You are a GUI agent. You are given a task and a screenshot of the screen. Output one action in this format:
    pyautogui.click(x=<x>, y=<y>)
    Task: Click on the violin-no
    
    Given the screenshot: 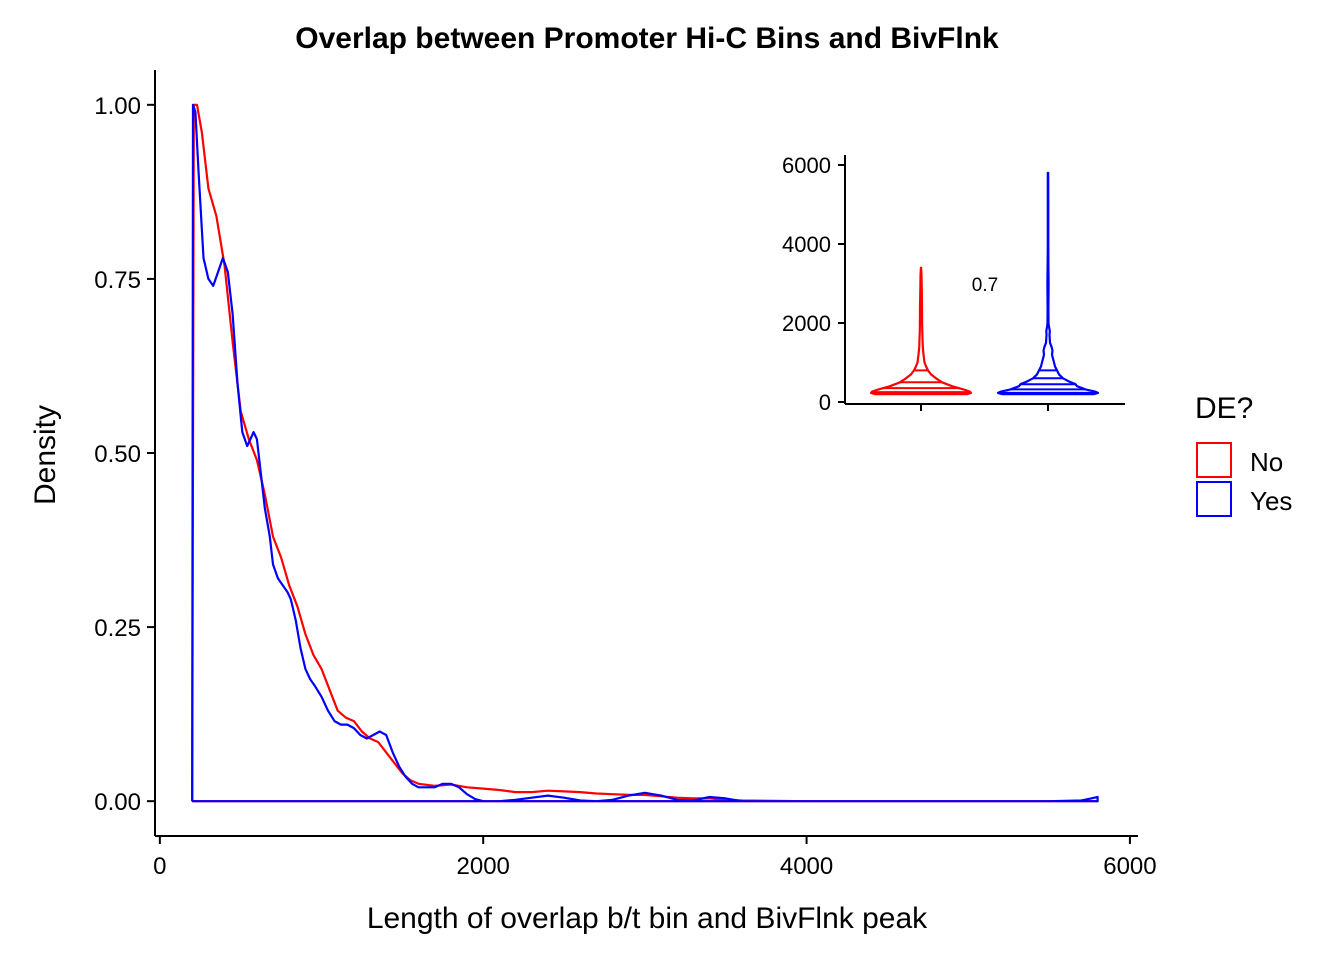 What is the action you would take?
    pyautogui.click(x=921, y=331)
    